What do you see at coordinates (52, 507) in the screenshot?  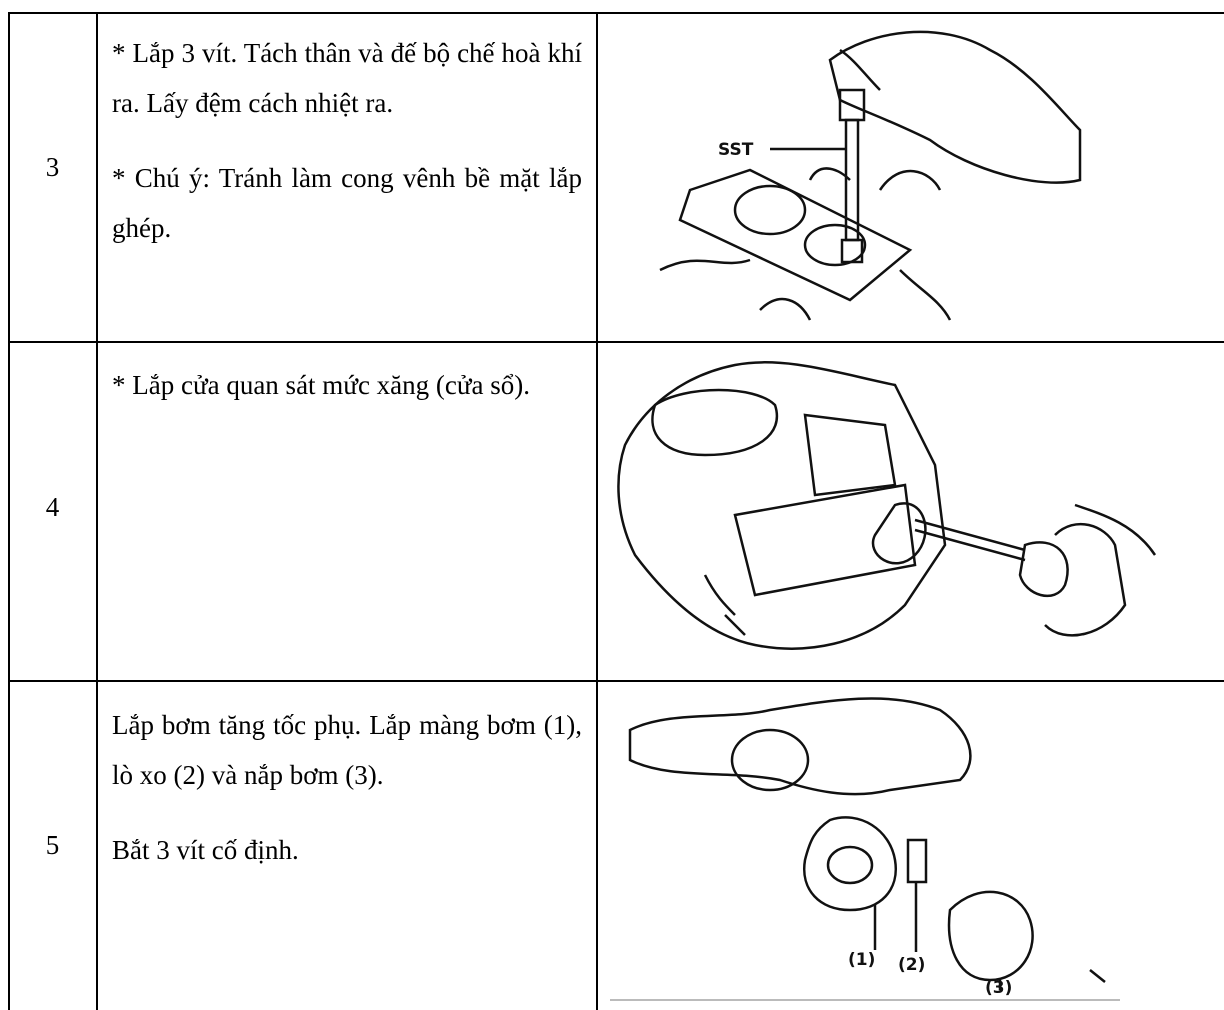 I see `step-number: 4` at bounding box center [52, 507].